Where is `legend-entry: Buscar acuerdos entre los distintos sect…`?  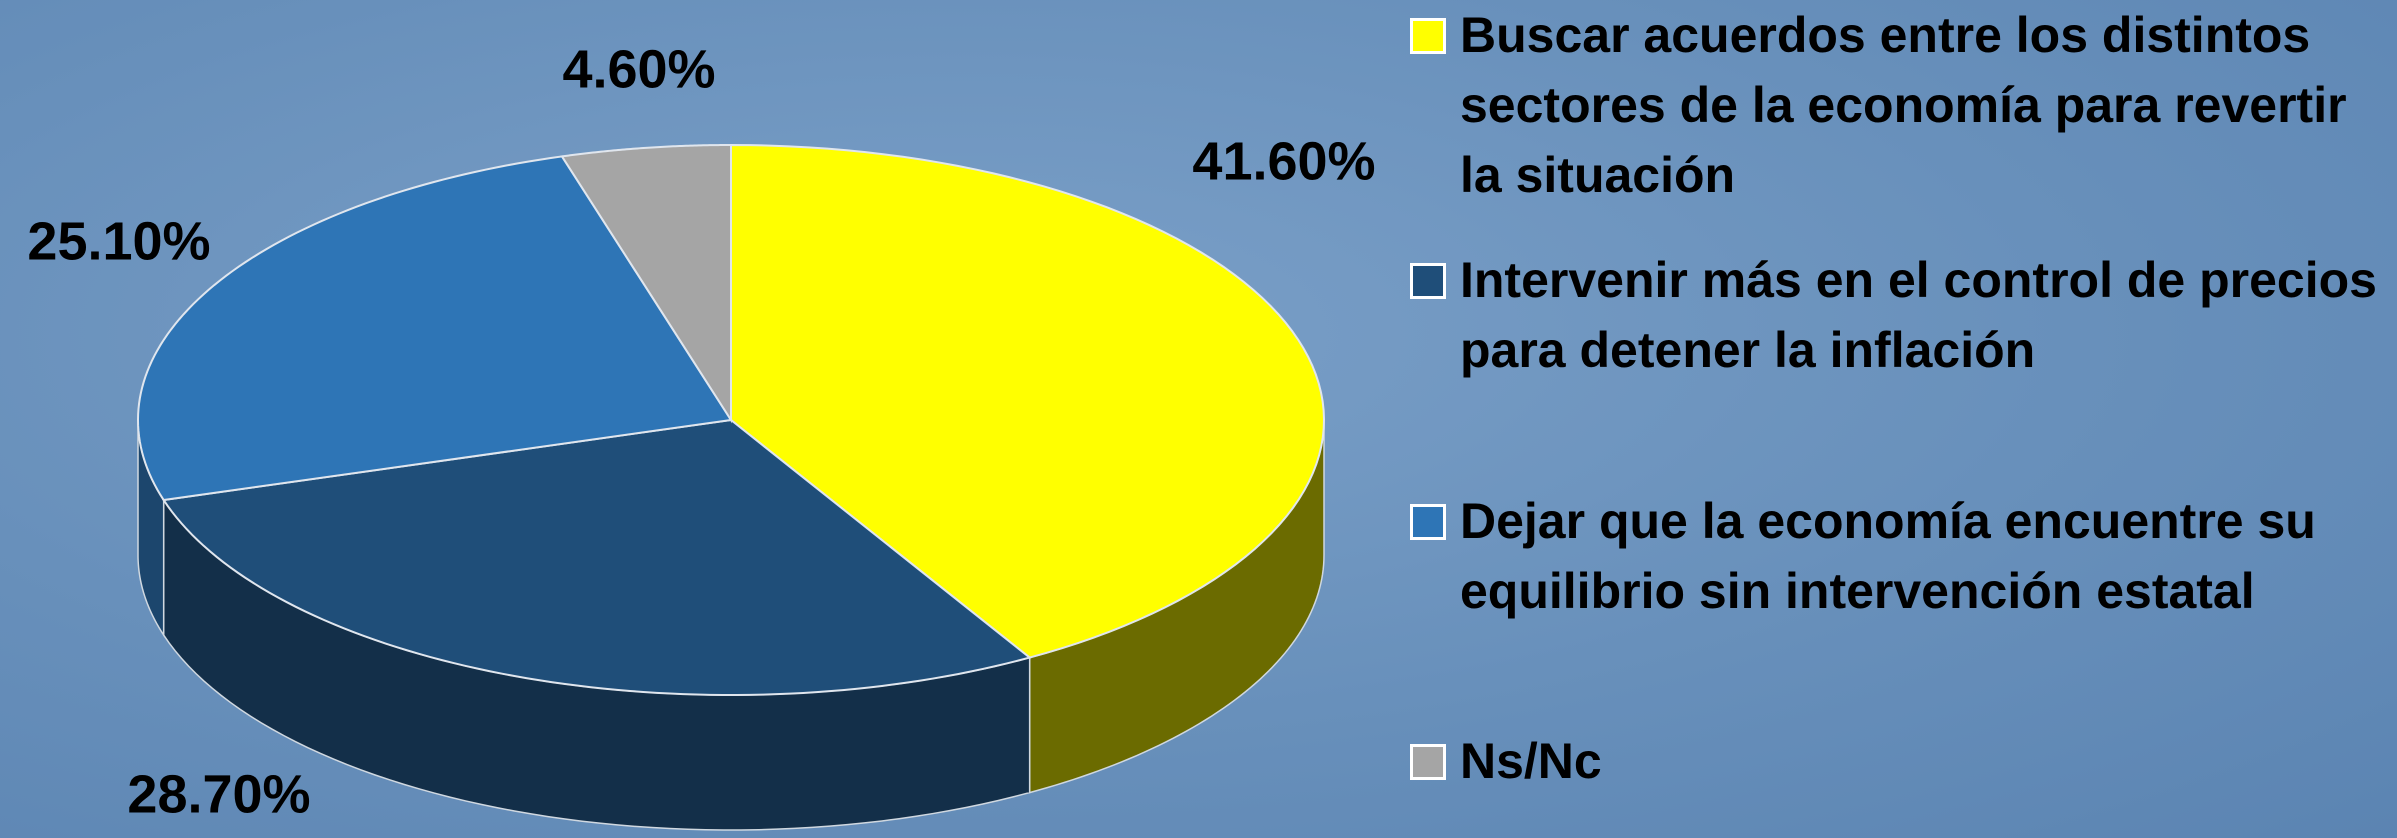 legend-entry: Buscar acuerdos entre los distintos sect… is located at coordinates (1895, 105).